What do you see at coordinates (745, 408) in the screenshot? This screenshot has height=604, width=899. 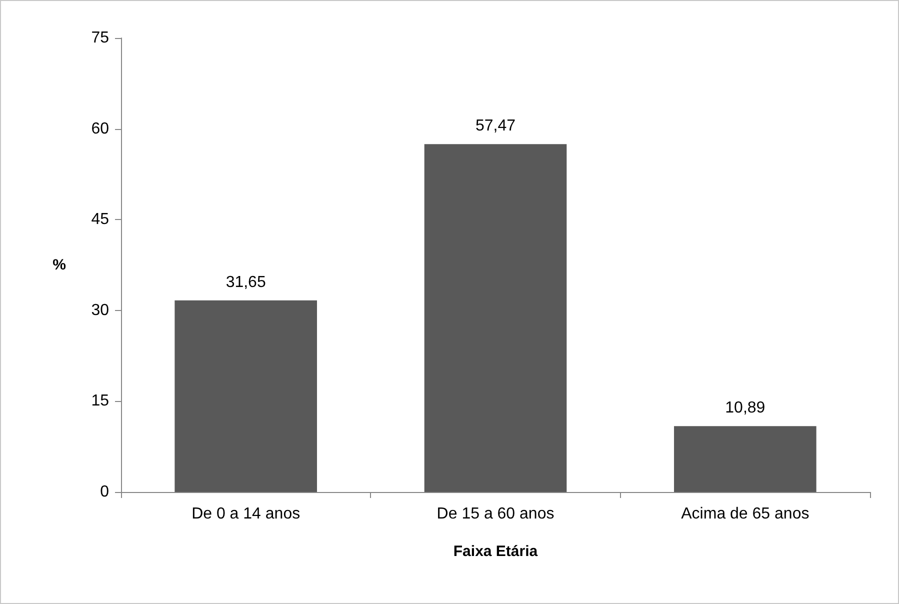 I see `data-label: 10,89` at bounding box center [745, 408].